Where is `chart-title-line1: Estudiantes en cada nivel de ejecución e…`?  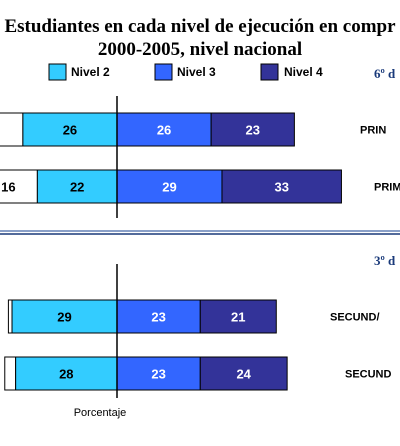
chart-title-line1: Estudiantes en cada nivel de ejecución e… is located at coordinates (200, 26).